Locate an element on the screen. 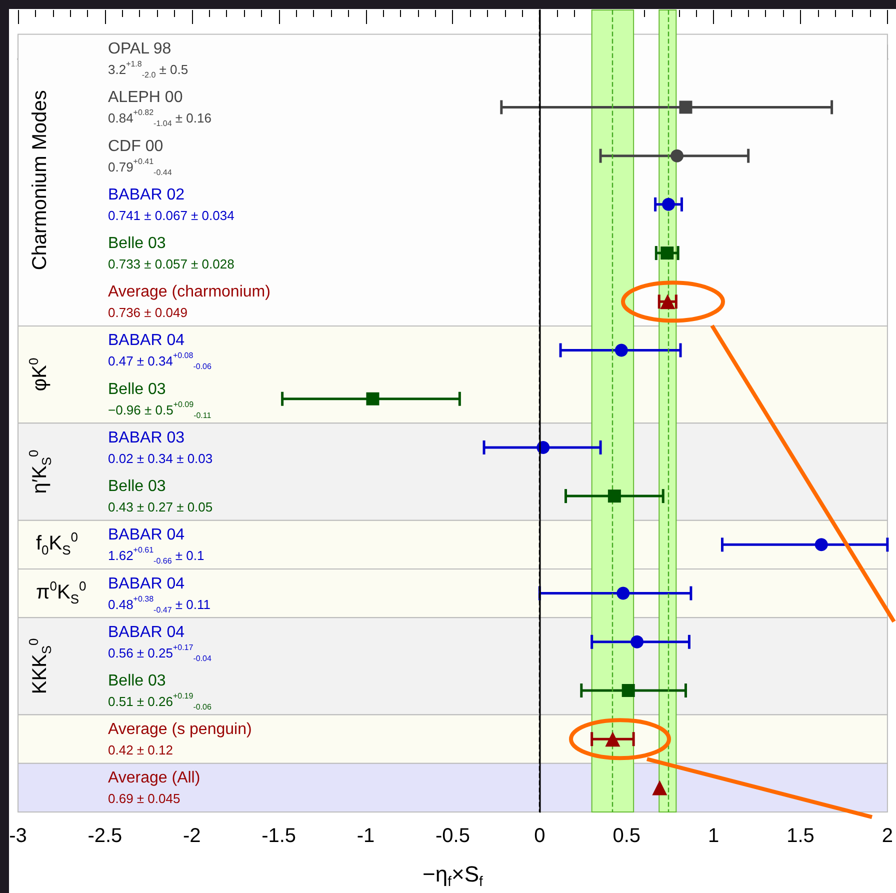 Image resolution: width=896 pixels, height=893 pixels. band-label: Charmonium Modes is located at coordinates (40, 180).